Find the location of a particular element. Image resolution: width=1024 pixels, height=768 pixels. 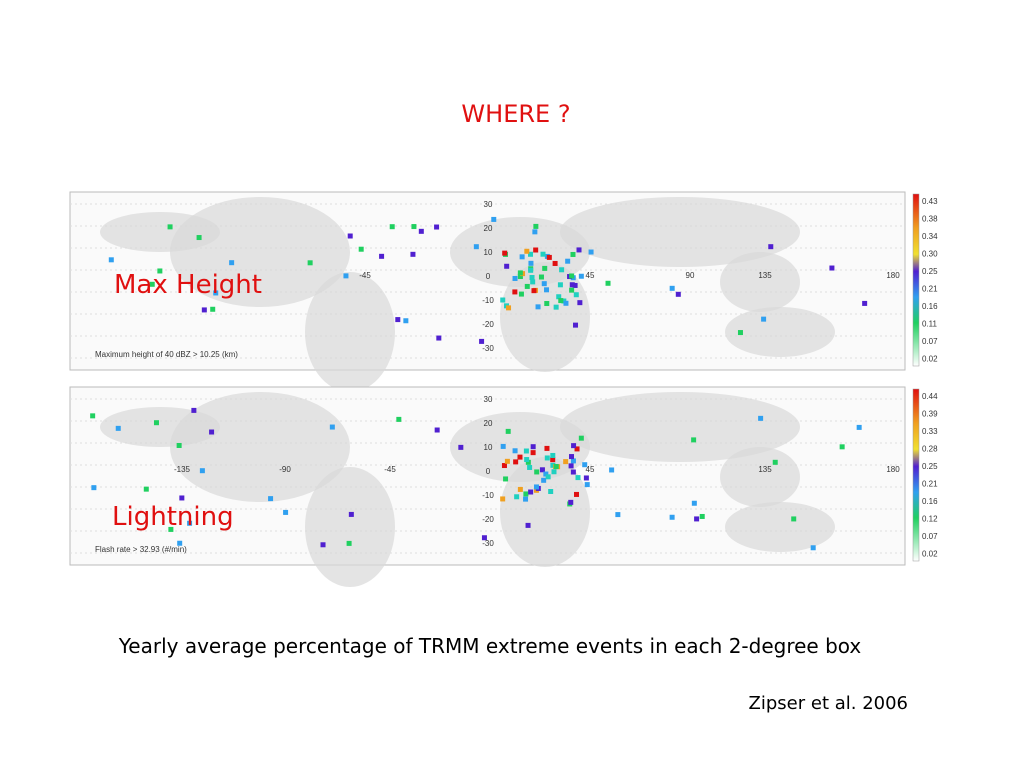

colorbar is located at coordinates (916, 475).